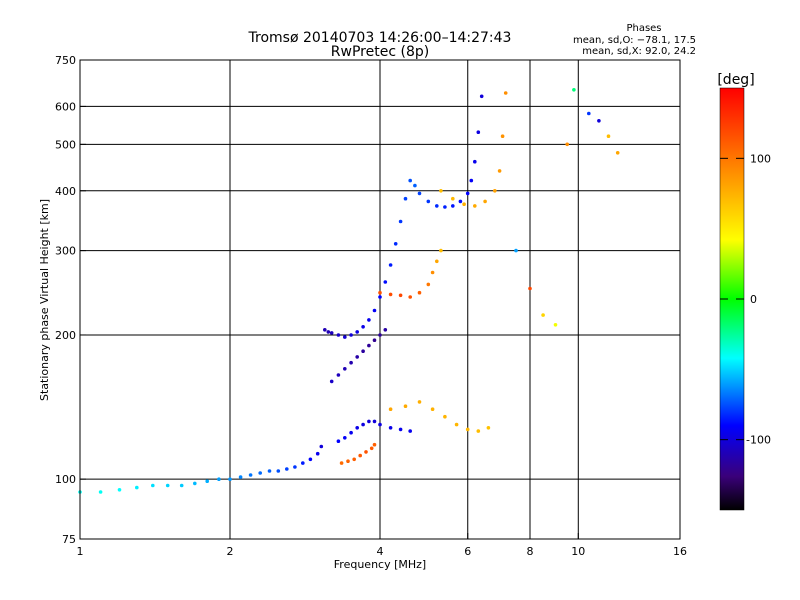 Image resolution: width=800 pixels, height=600 pixels. Describe the element at coordinates (65, 144) in the screenshot. I see `y-tick-label: 500` at that location.